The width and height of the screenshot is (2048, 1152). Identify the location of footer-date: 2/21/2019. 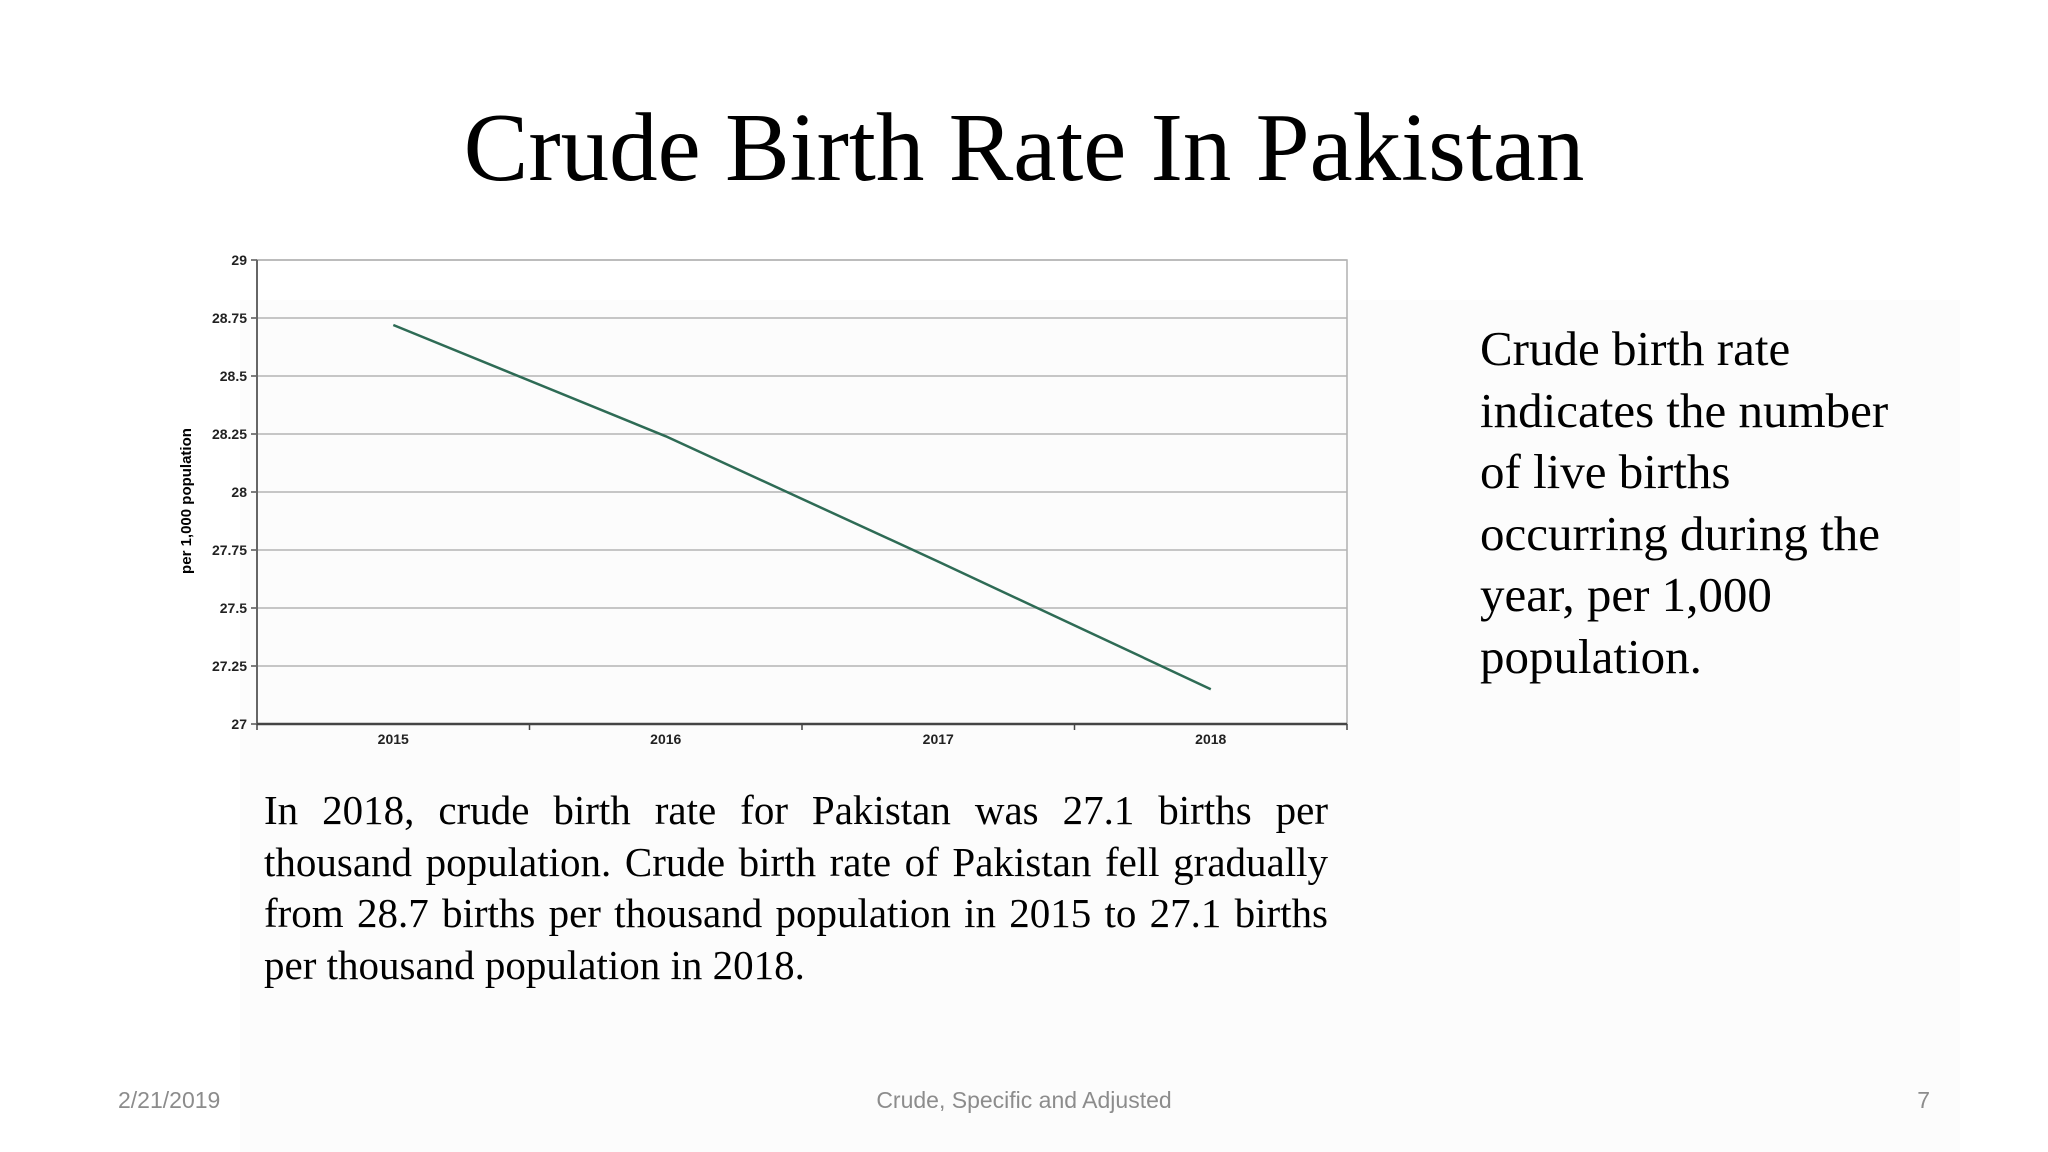
(169, 1100).